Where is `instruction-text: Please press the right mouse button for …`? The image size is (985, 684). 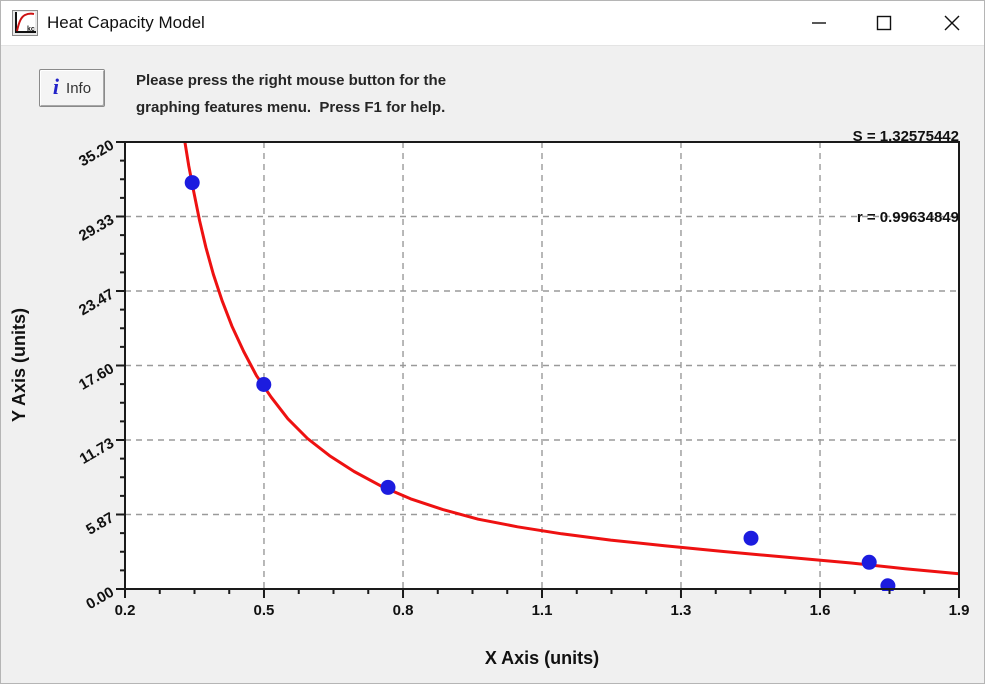
instruction-text: Please press the right mouse button for … is located at coordinates (291, 94).